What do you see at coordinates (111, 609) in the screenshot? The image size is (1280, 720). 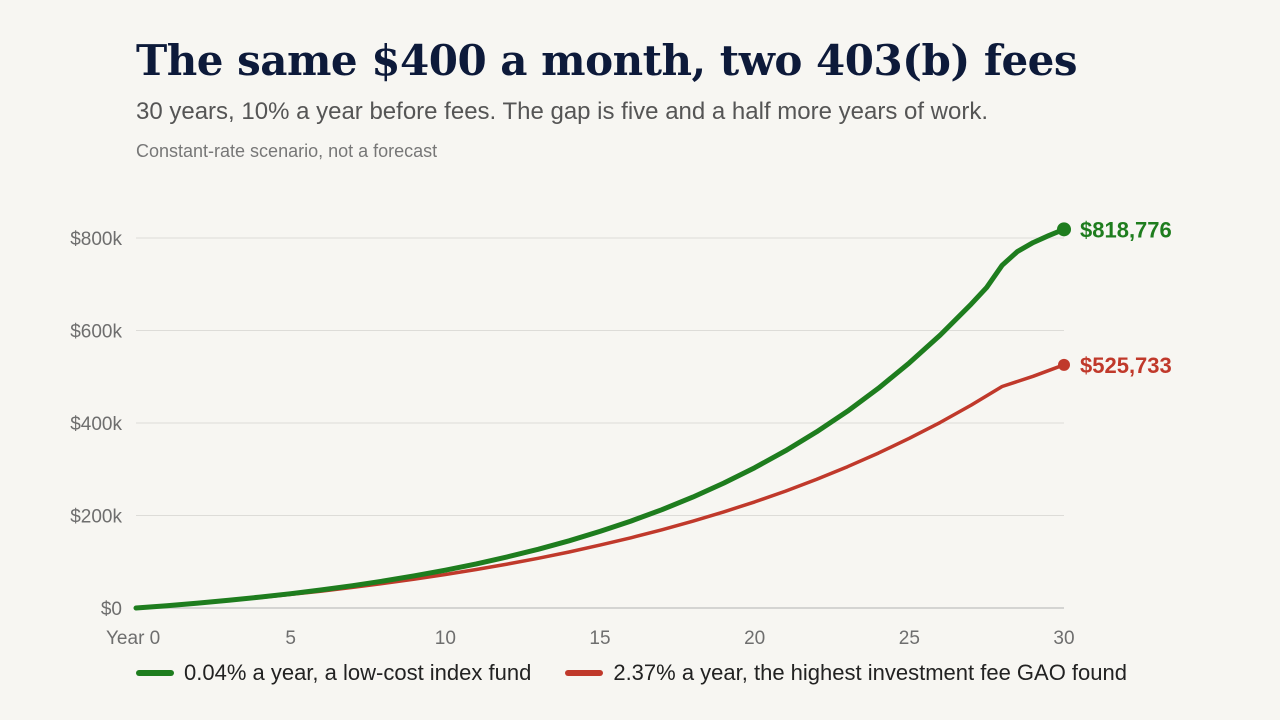 I see `y-tick-label: $0` at bounding box center [111, 609].